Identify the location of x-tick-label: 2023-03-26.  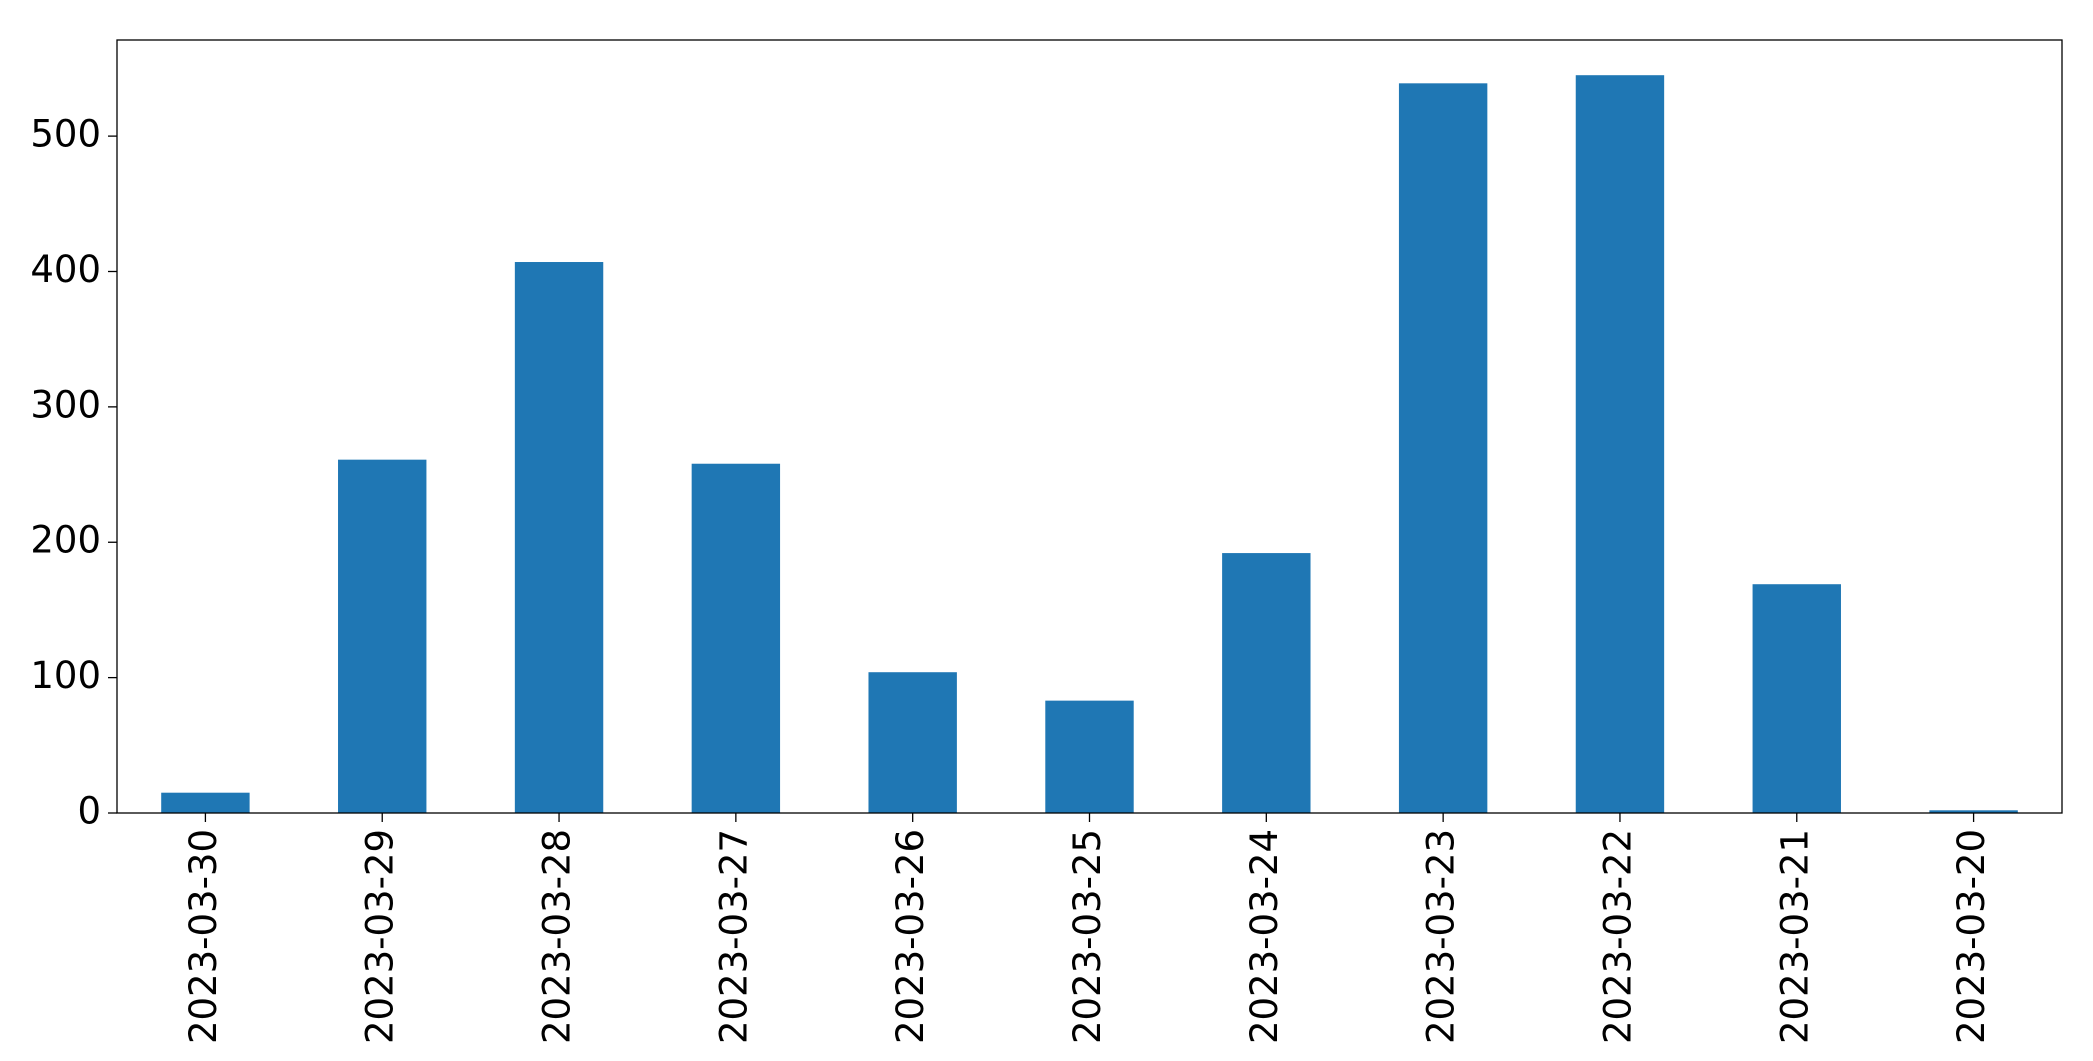
(910, 936).